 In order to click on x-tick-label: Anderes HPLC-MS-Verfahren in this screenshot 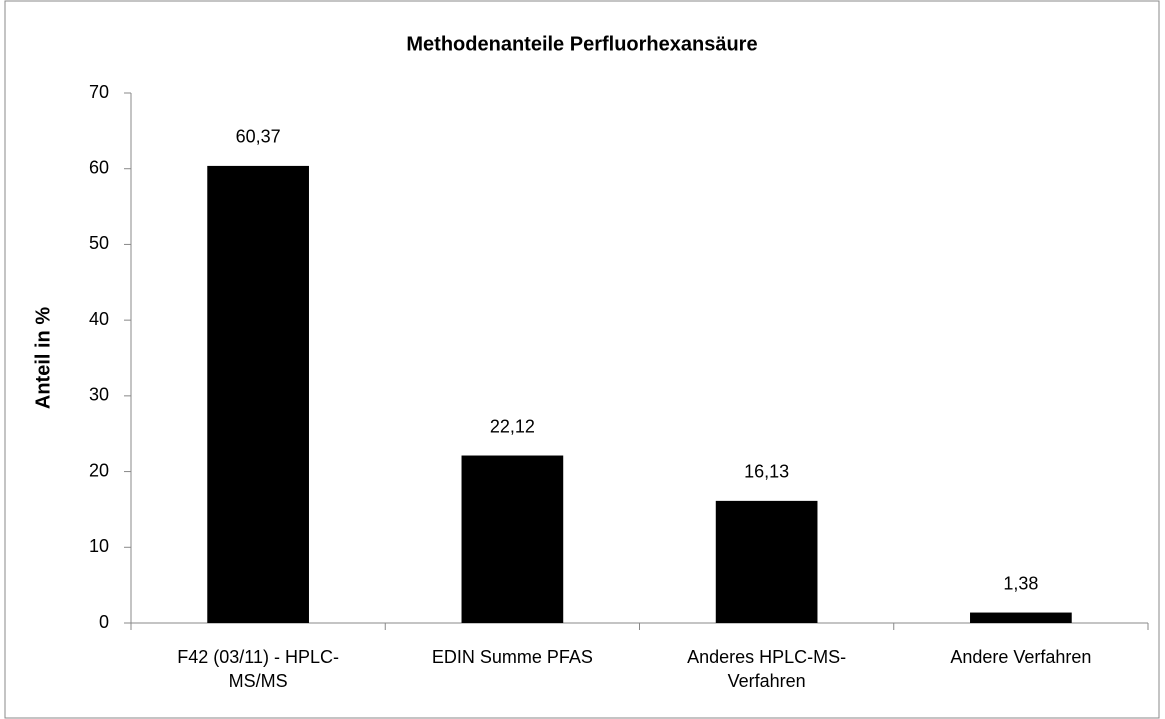, I will do `click(767, 669)`.